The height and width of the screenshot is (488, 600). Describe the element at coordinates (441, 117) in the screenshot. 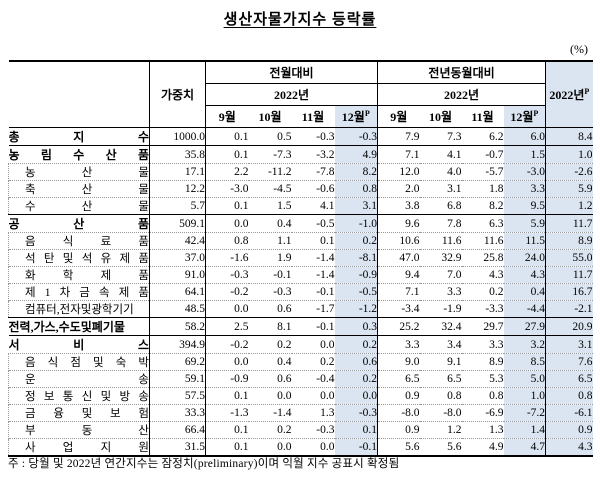

I see `yoy-month-header-2: 10월` at that location.